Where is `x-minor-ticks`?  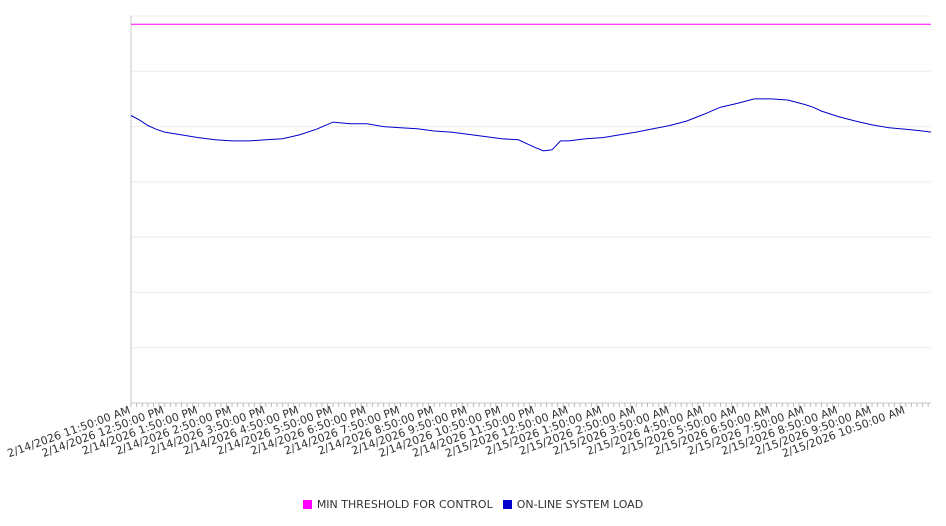 x-minor-ticks is located at coordinates (529, 405).